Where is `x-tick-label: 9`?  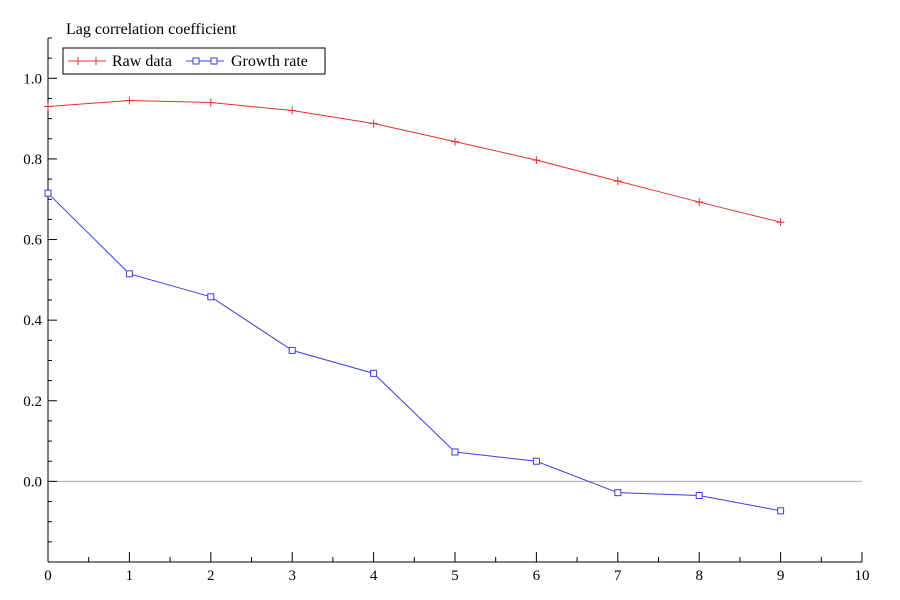 x-tick-label: 9 is located at coordinates (781, 576).